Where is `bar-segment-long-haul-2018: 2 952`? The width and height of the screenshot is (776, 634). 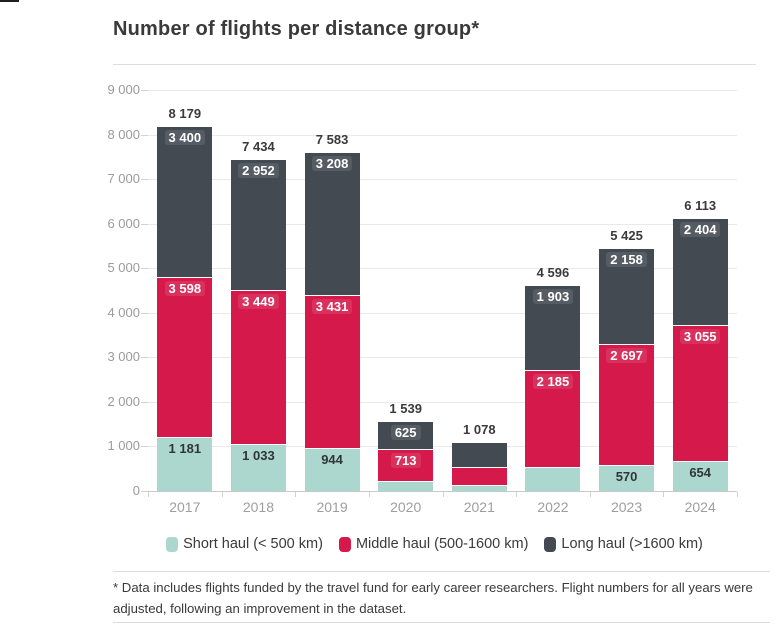
bar-segment-long-haul-2018: 2 952 is located at coordinates (258, 225).